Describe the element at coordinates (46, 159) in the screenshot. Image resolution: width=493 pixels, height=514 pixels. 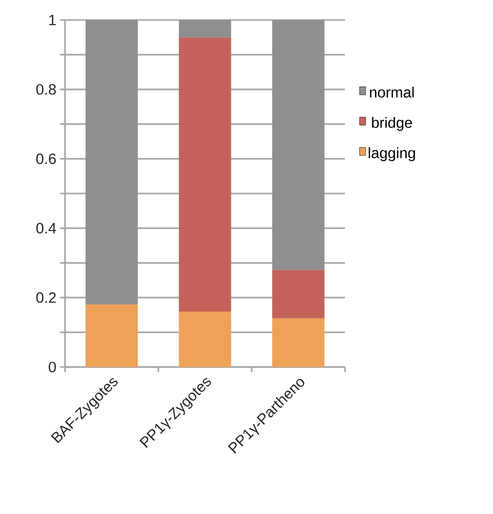
I see `y-tick-label: 0.6` at that location.